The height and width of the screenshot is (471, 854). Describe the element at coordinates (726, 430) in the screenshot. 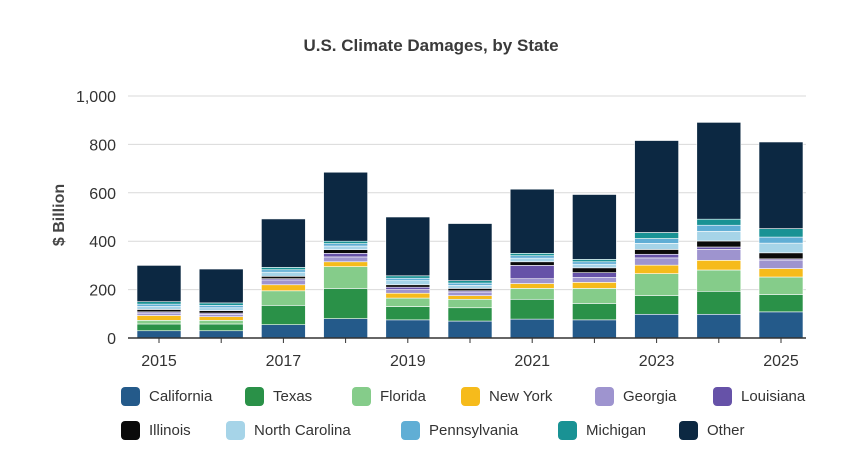

I see `legend-label: Other` at that location.